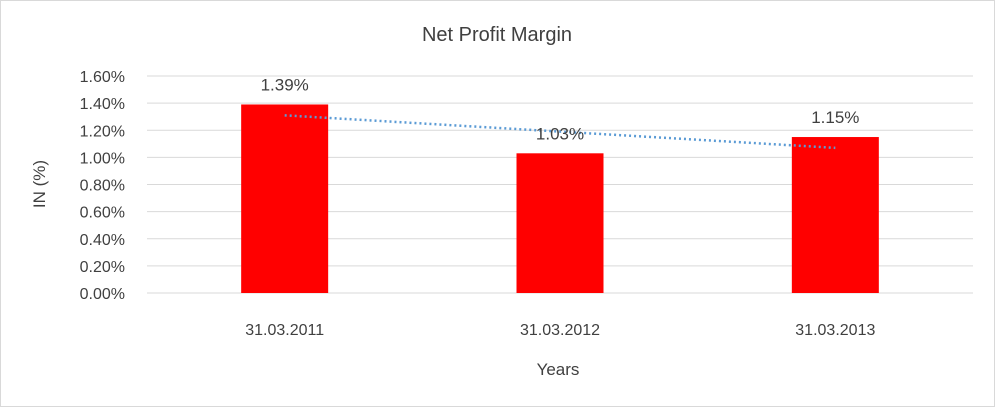 Image resolution: width=995 pixels, height=407 pixels. What do you see at coordinates (102, 77) in the screenshot?
I see `y-tick-label: 1.60%` at bounding box center [102, 77].